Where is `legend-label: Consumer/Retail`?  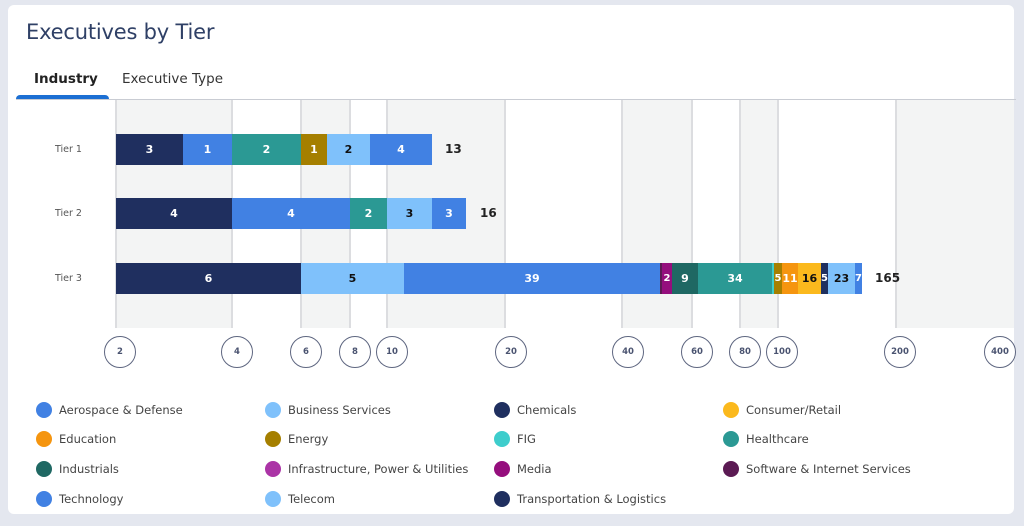
legend-label: Consumer/Retail is located at coordinates (794, 410).